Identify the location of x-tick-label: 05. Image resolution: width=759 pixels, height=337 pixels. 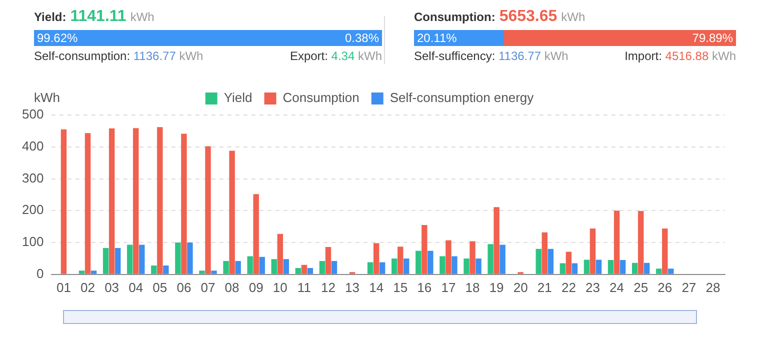
(160, 287).